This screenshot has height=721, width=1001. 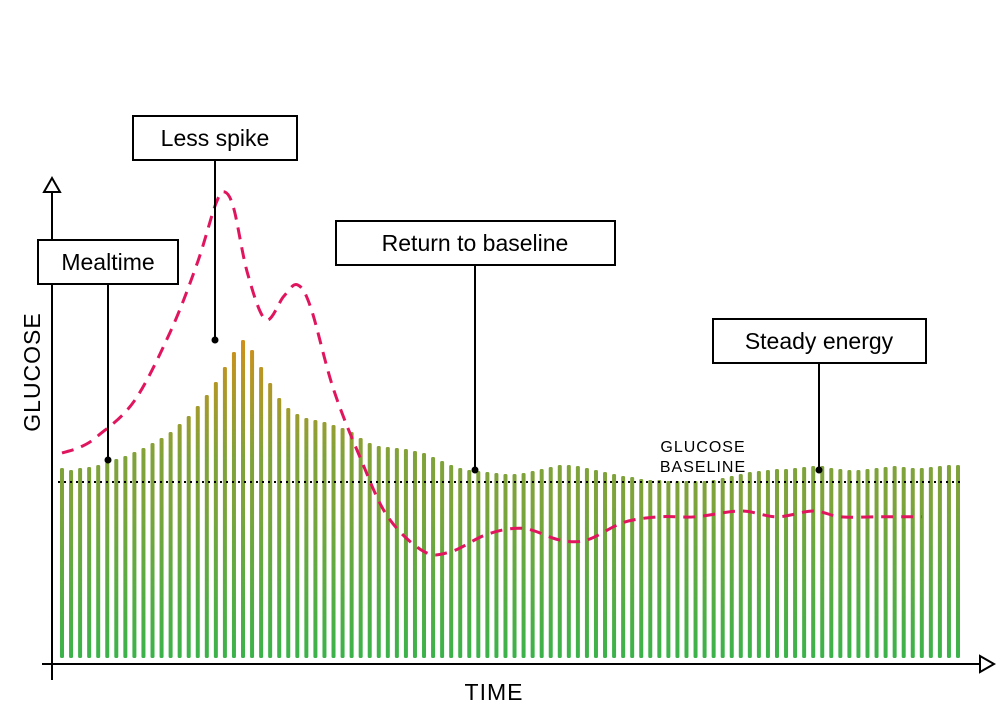 What do you see at coordinates (702, 447) in the screenshot?
I see `baseline-label-line1: GLUCOSE` at bounding box center [702, 447].